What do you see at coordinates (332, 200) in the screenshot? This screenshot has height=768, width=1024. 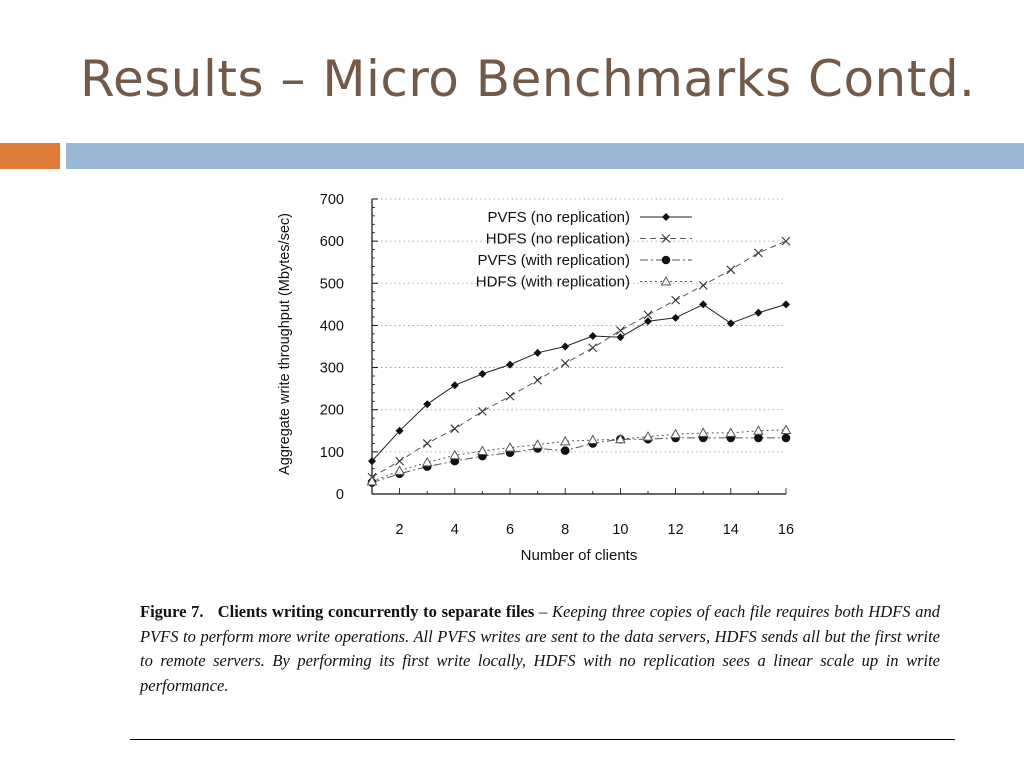 I see `y-tick-label-700: 700` at bounding box center [332, 200].